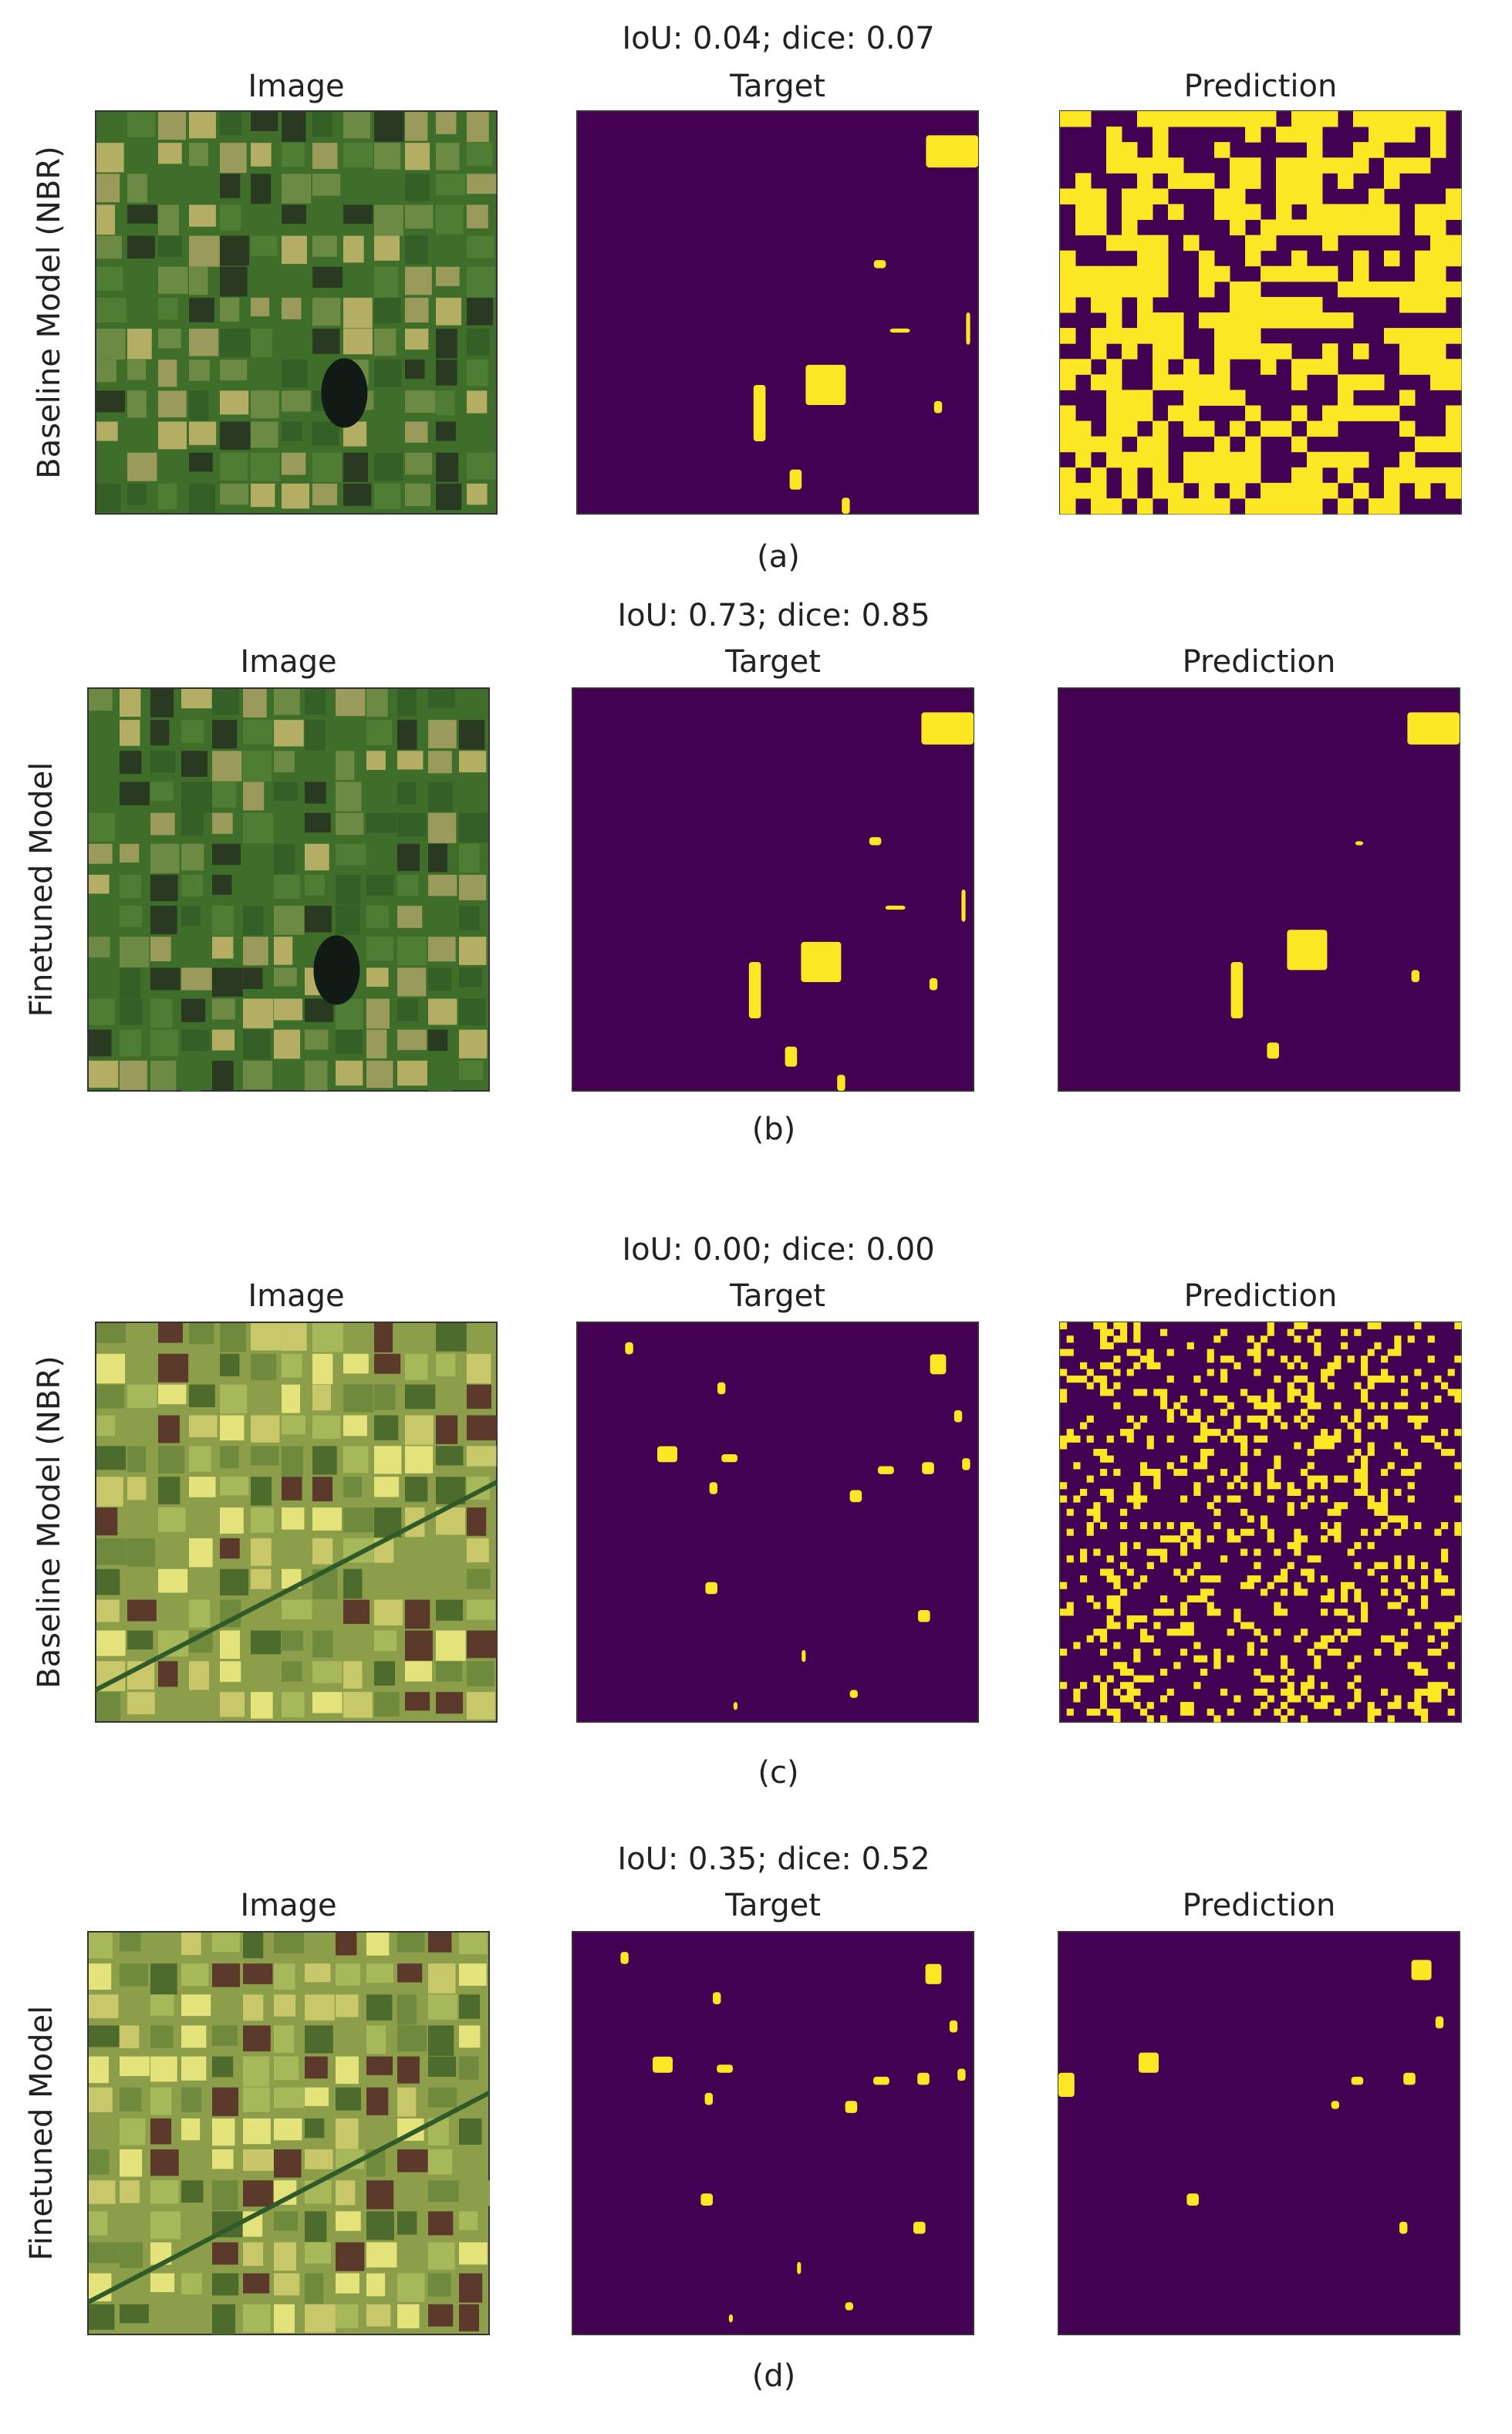 This screenshot has width=1512, height=2434. Describe the element at coordinates (296, 86) in the screenshot. I see `column-title: Image` at that location.